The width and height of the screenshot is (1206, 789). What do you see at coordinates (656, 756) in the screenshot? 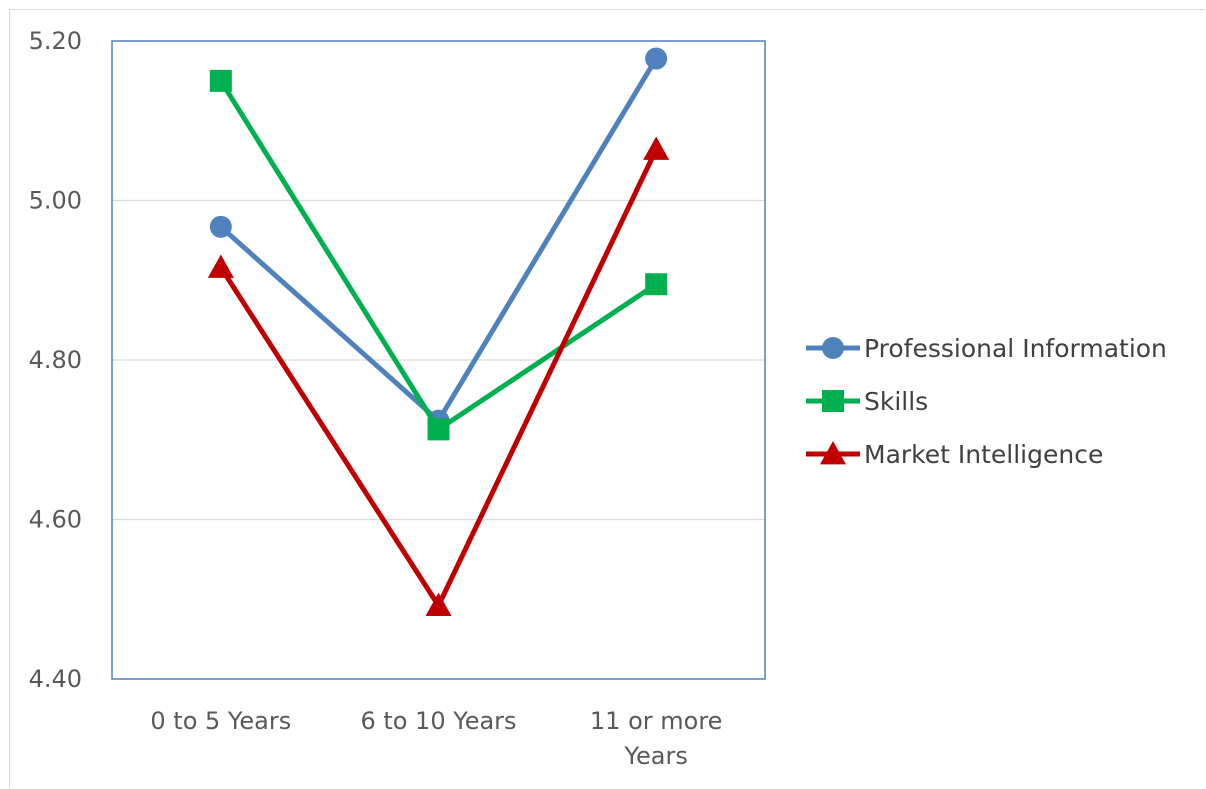
I see `x-tick-label-line: Years` at bounding box center [656, 756].